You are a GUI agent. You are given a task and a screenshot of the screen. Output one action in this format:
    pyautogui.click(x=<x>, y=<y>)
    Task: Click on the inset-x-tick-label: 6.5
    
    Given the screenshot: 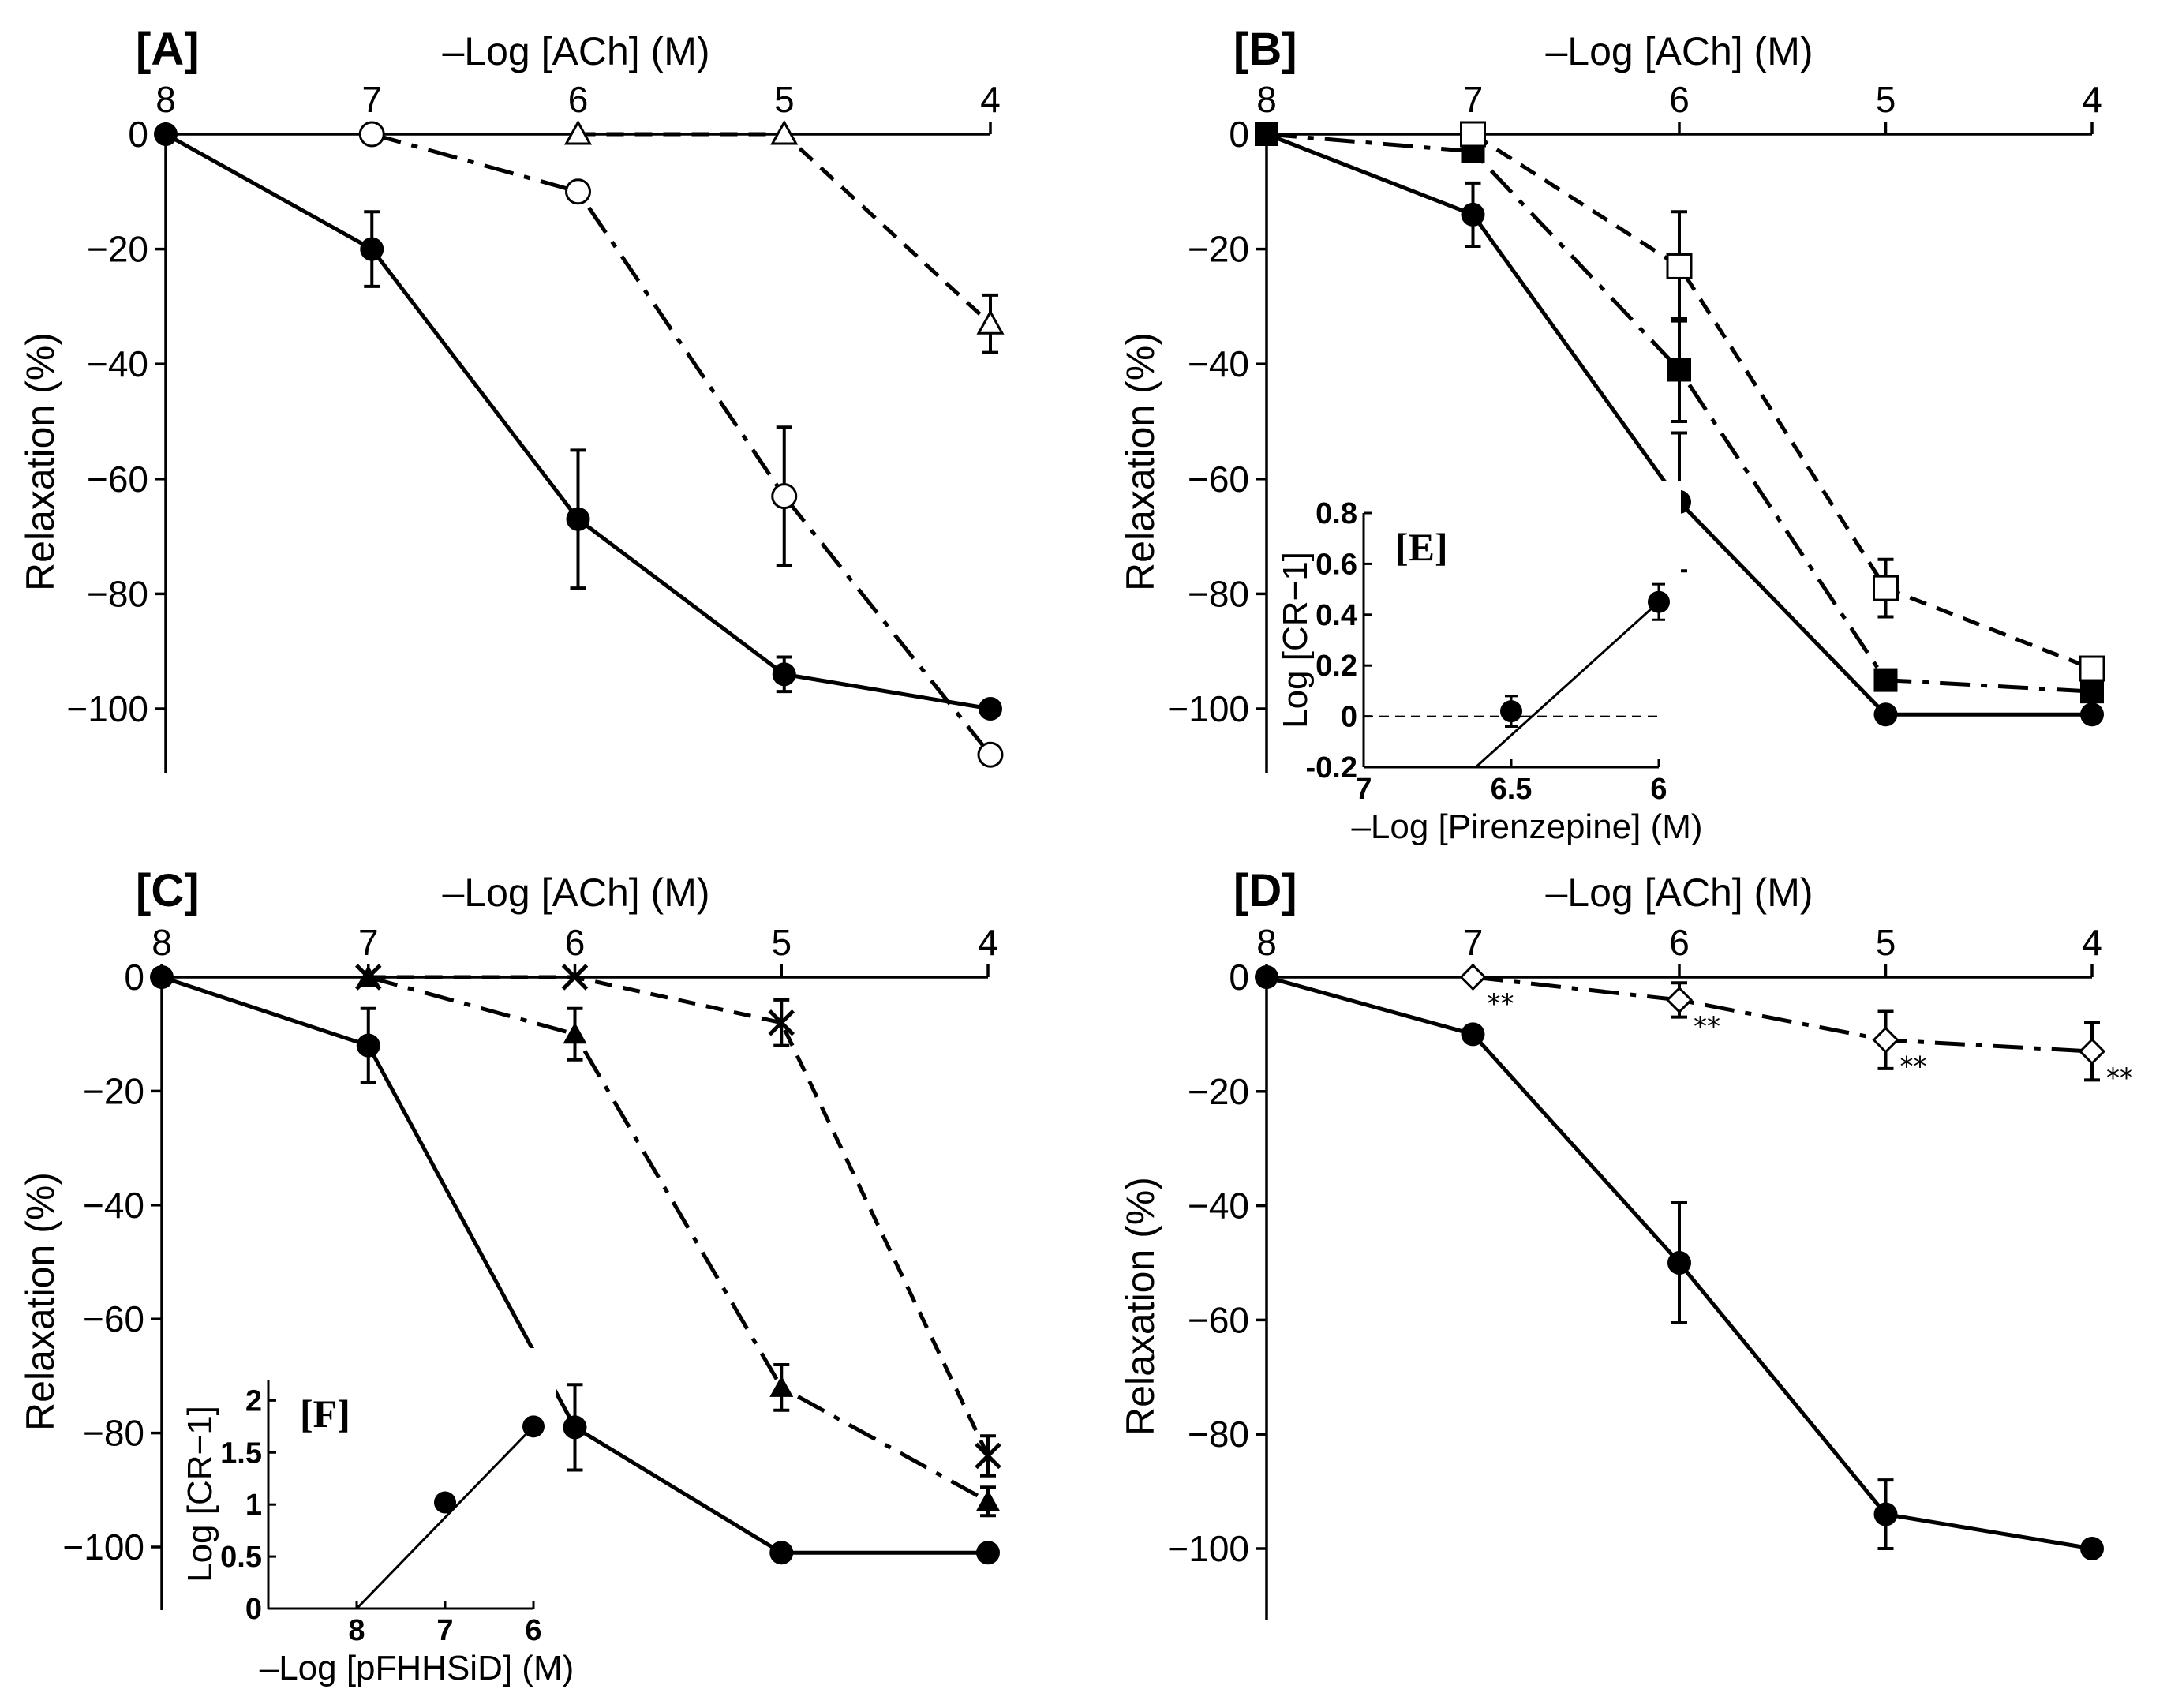 What is the action you would take?
    pyautogui.click(x=1512, y=790)
    